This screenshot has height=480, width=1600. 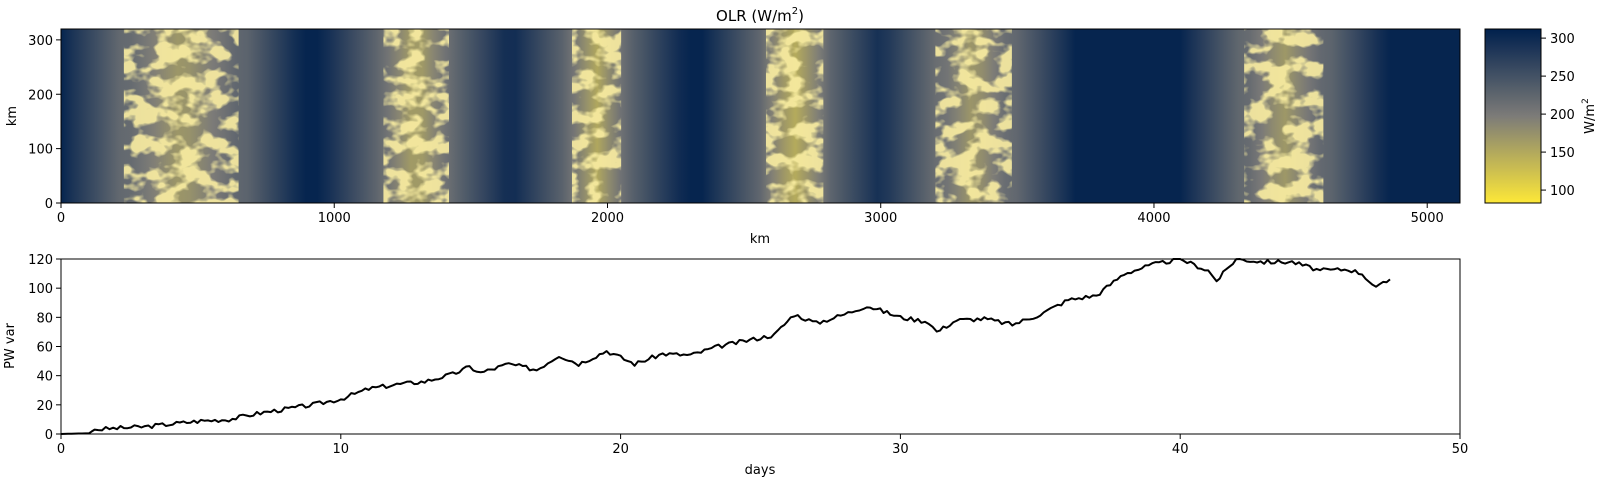 What do you see at coordinates (40, 41) in the screenshot?
I see `heatmap-y-tick-label: 300` at bounding box center [40, 41].